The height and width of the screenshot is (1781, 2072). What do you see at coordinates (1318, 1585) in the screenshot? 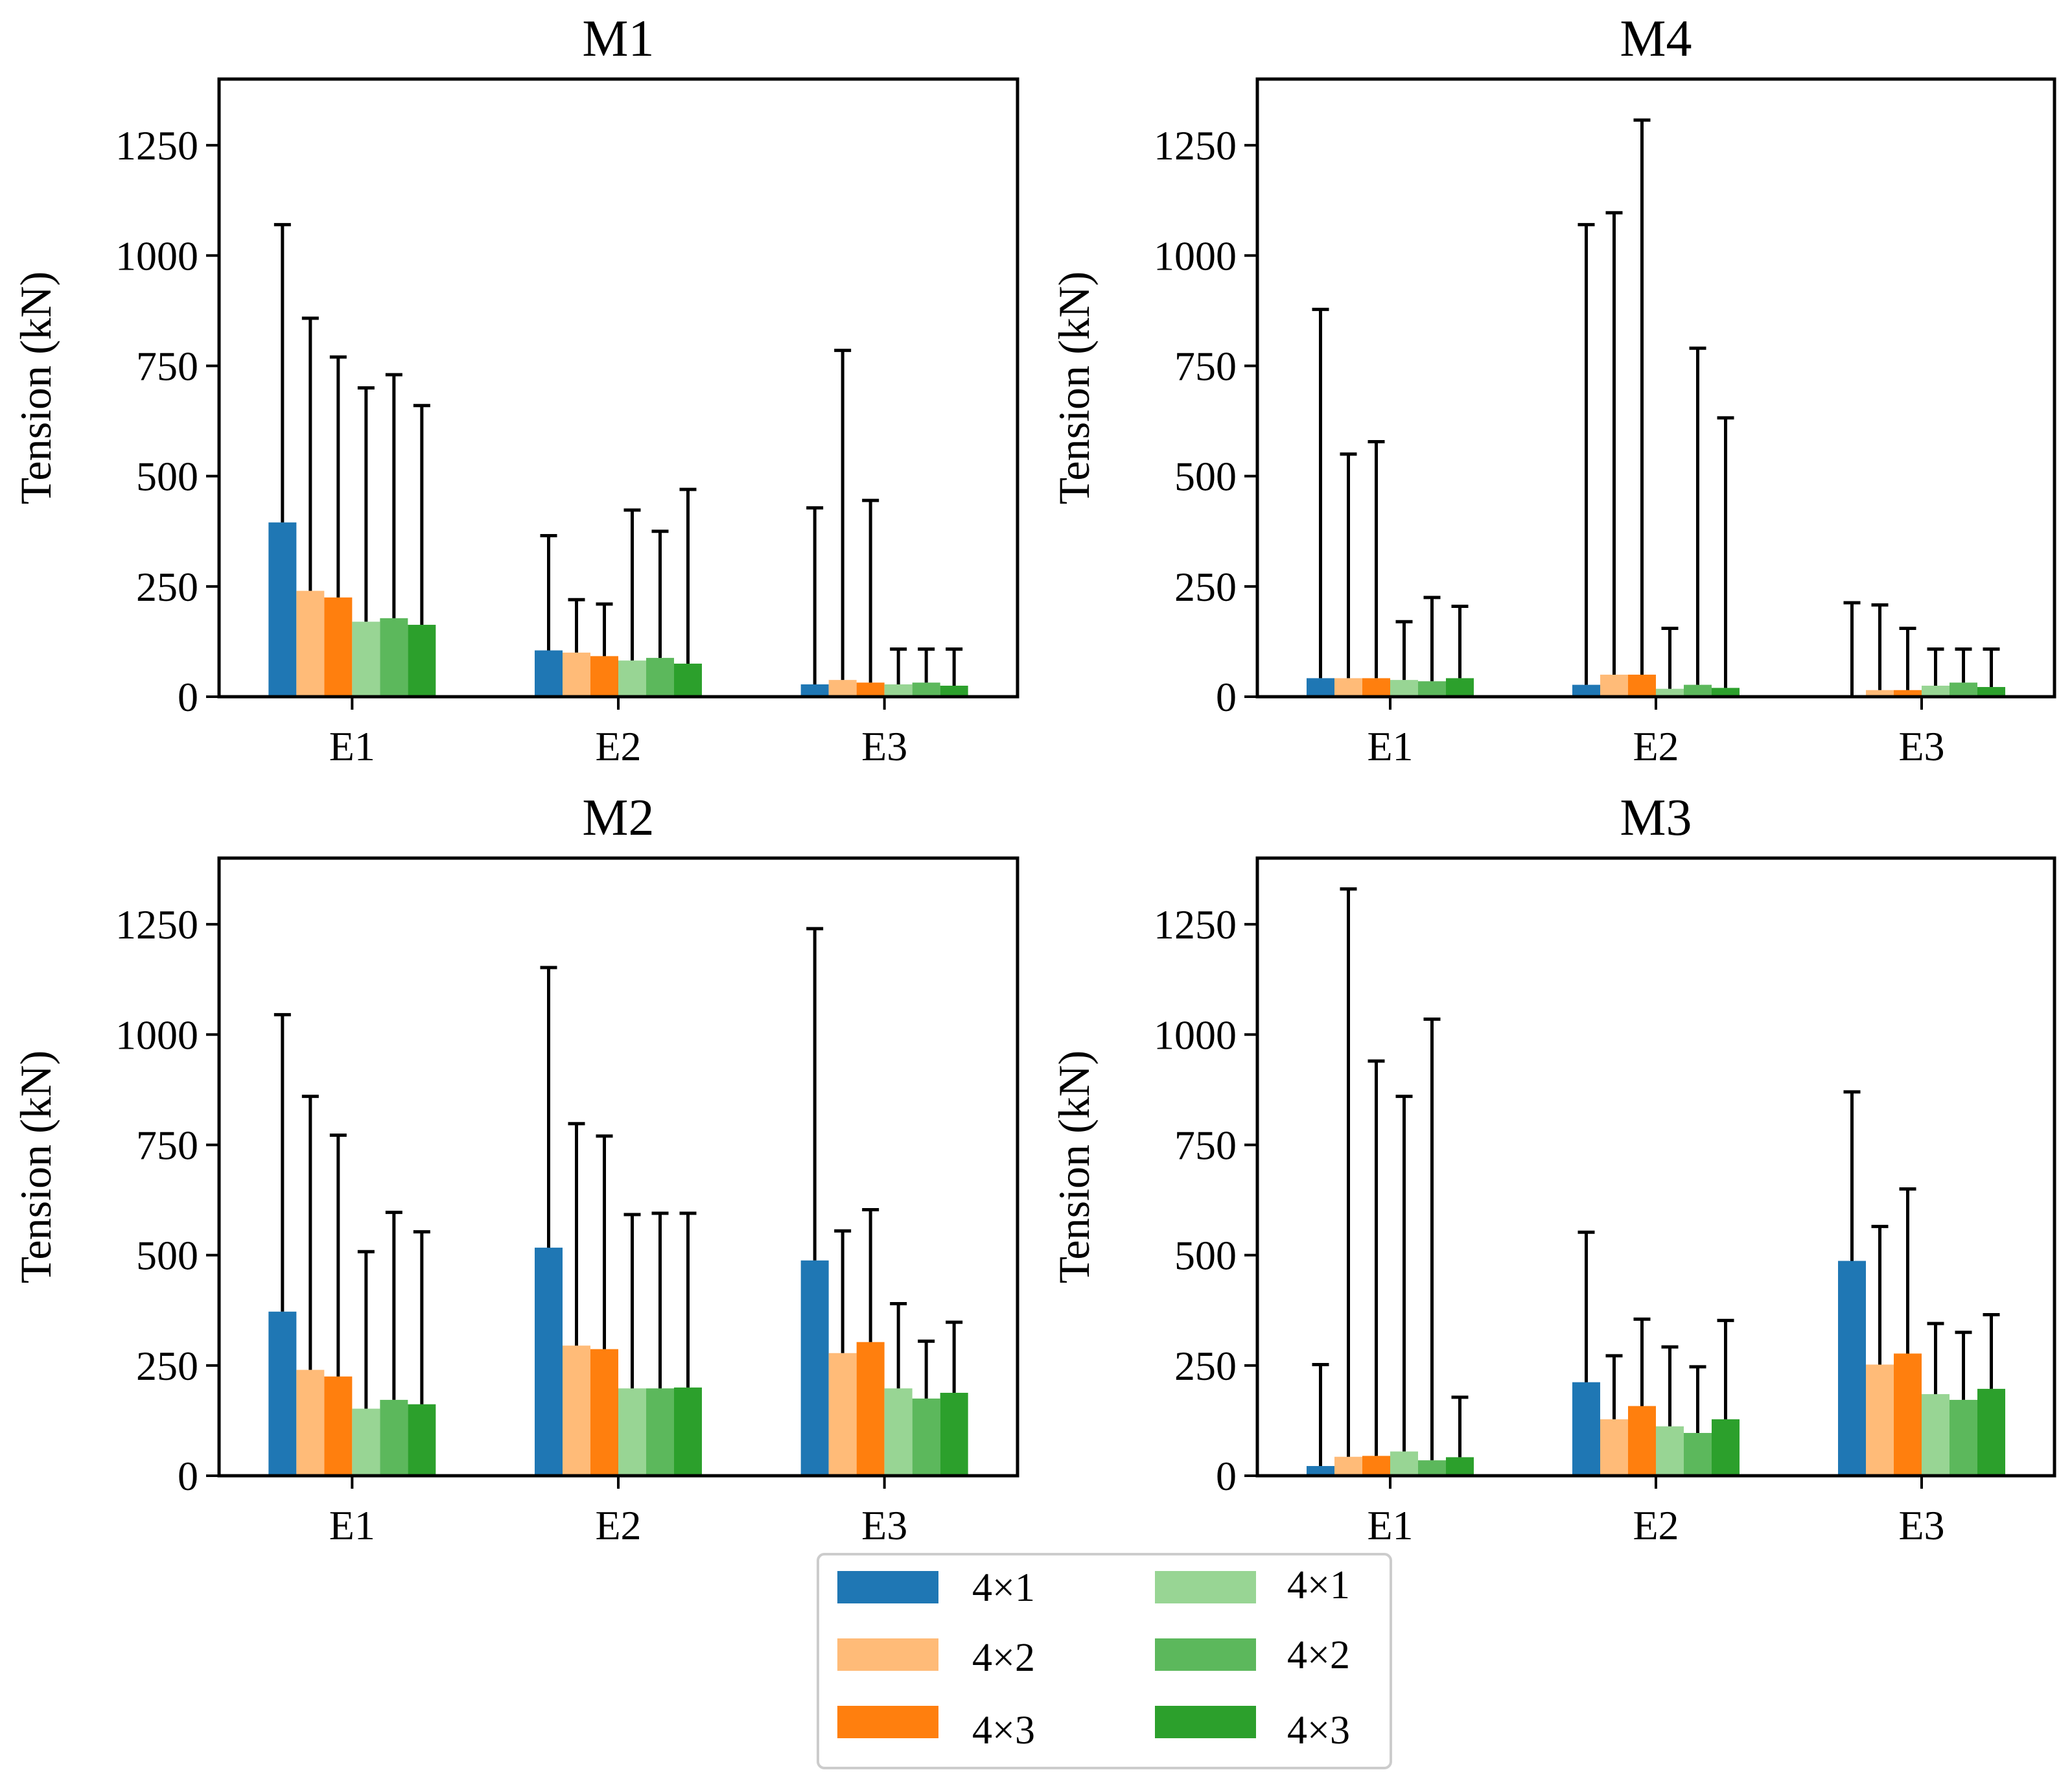
I see `legend-label-3: 4×1` at bounding box center [1318, 1585].